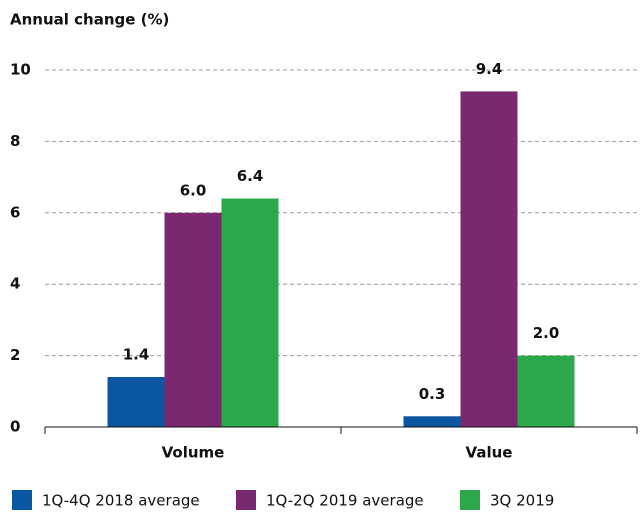  I want to click on y-axis-label: Annual change (%), so click(89, 20).